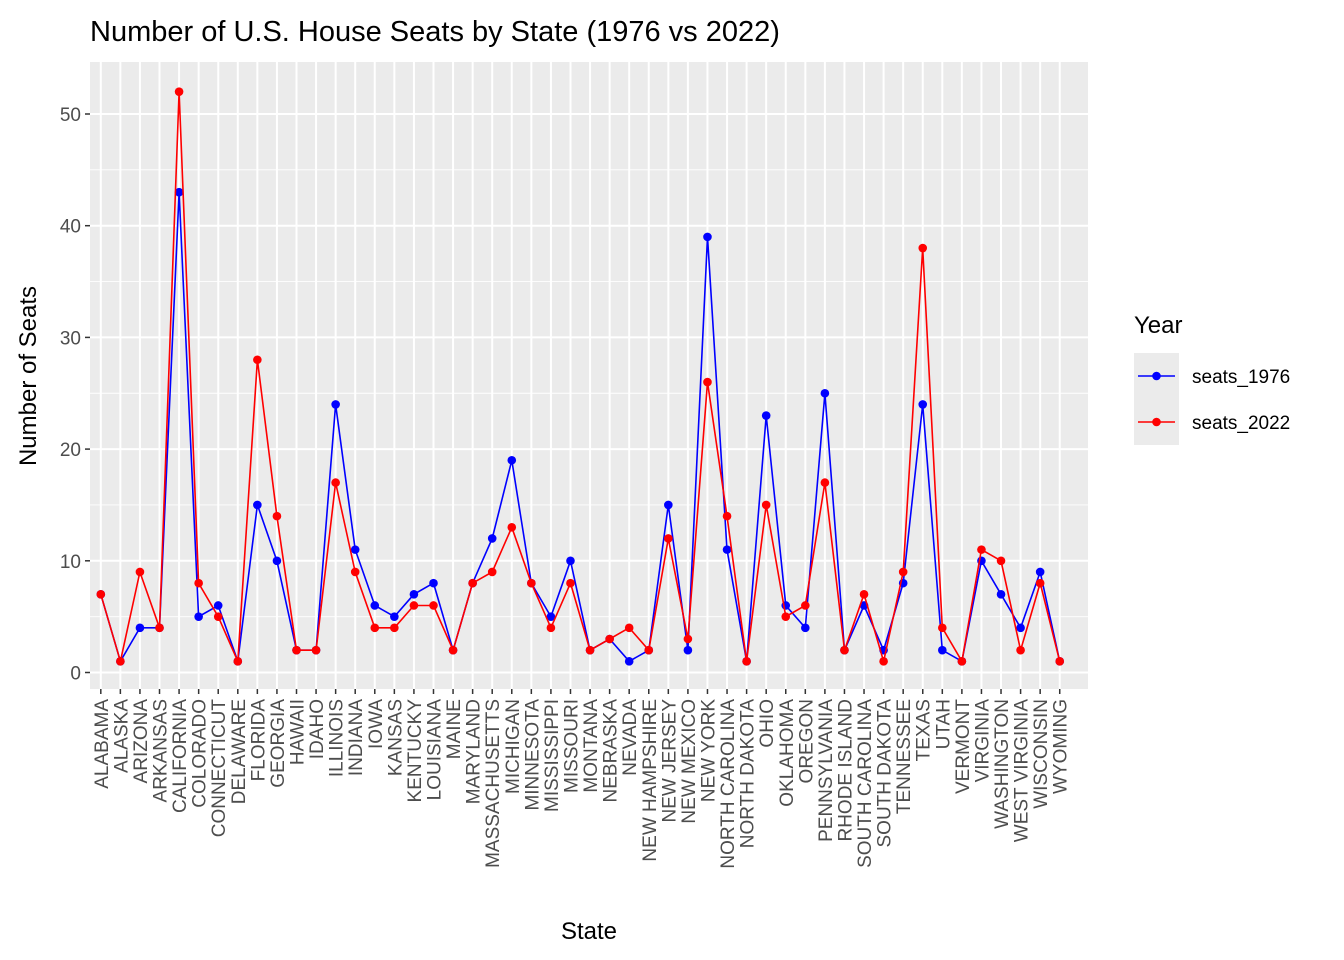  I want to click on x-tick-label: NEVADA, so click(630, 737).